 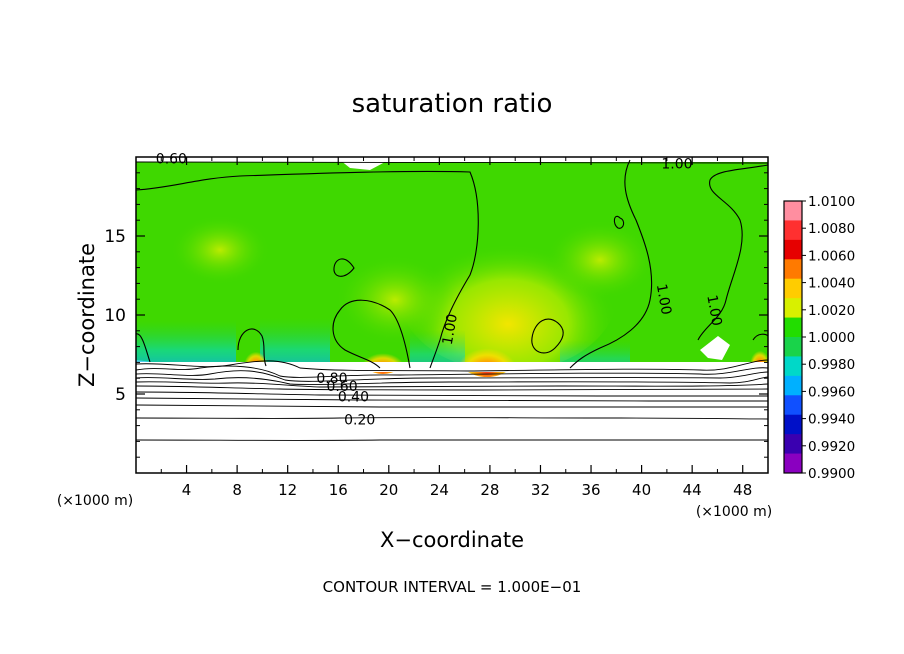 What do you see at coordinates (831, 311) in the screenshot?
I see `colorbar-tick-label: 1.0020` at bounding box center [831, 311].